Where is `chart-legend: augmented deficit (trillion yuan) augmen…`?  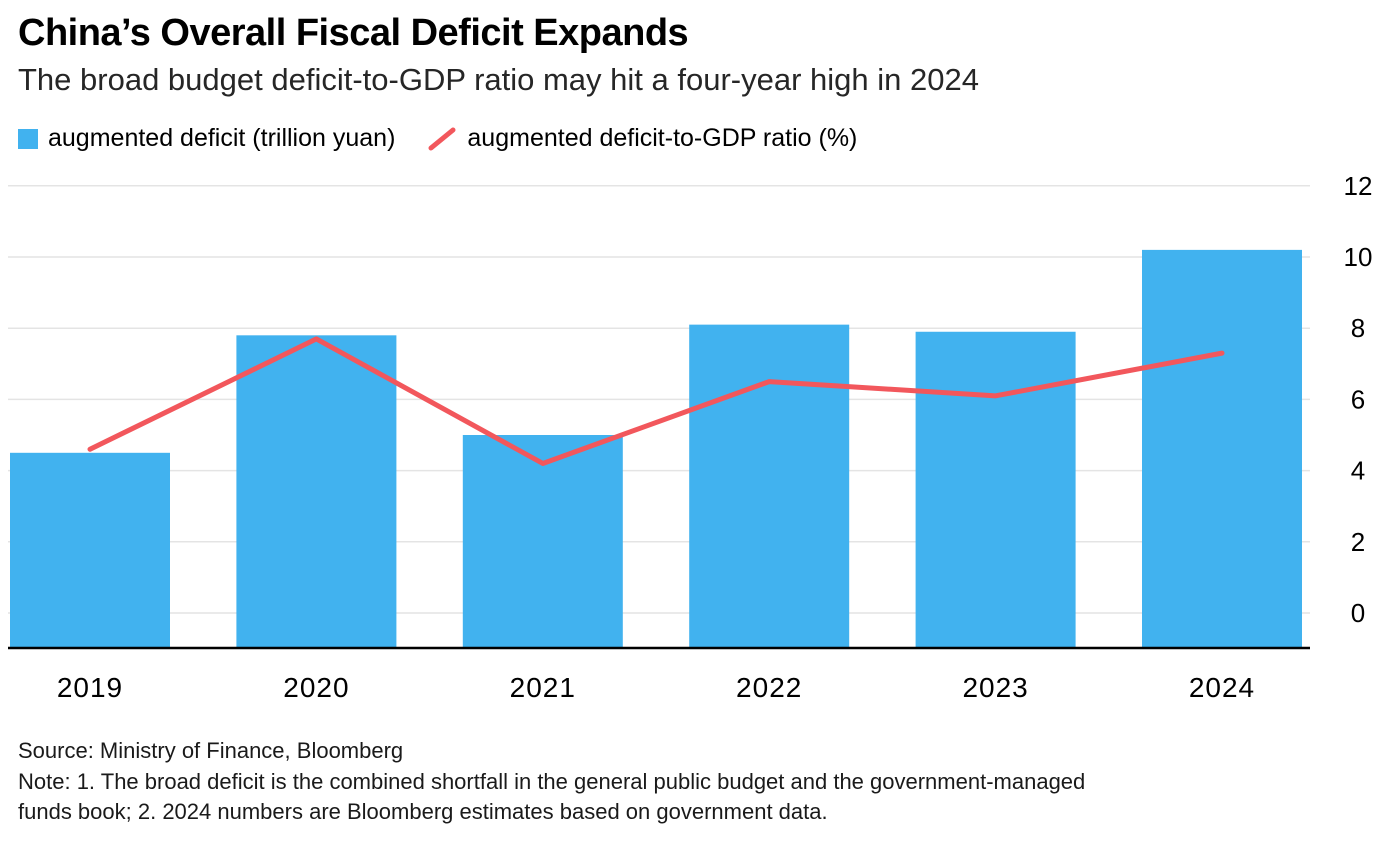 chart-legend: augmented deficit (trillion yuan) augmen… is located at coordinates (437, 138).